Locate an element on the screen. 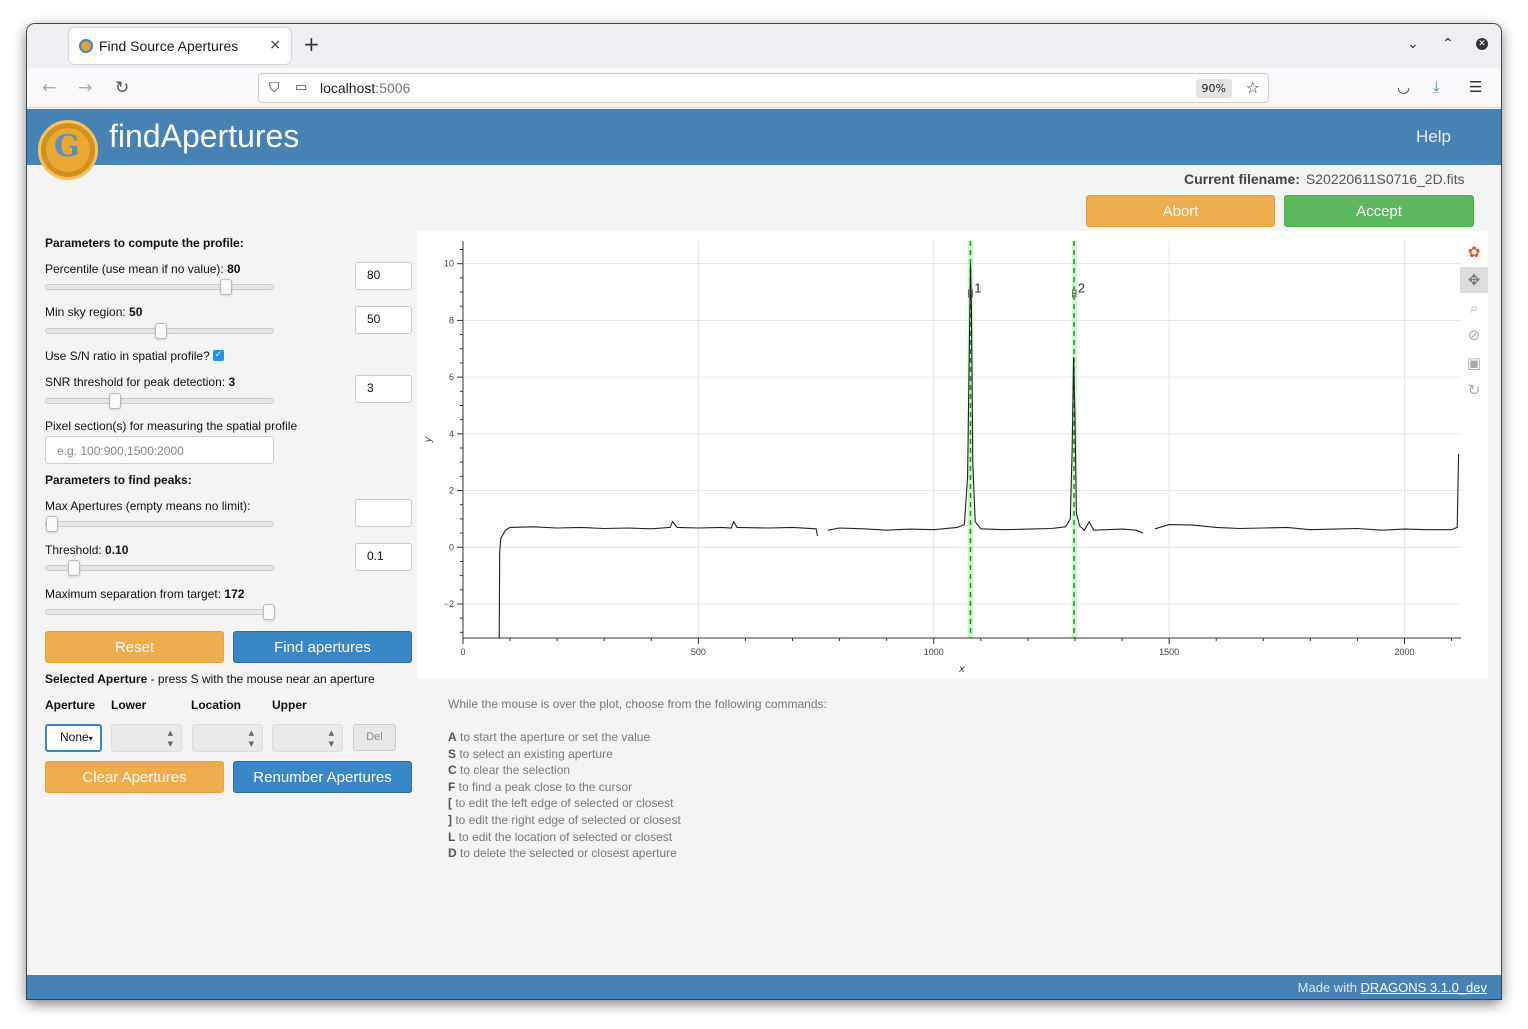  y-tick-label: −2 is located at coordinates (449, 604).